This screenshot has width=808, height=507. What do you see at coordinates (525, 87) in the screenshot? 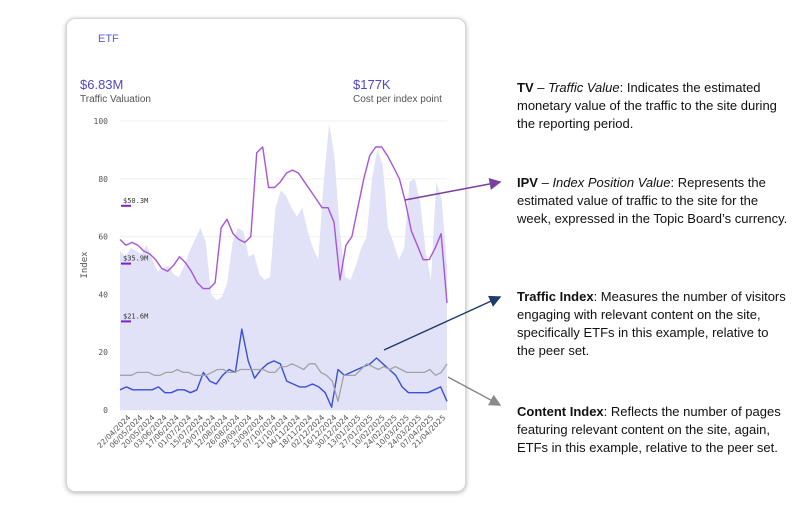
I see `annotation-tv-term: TV` at bounding box center [525, 87].